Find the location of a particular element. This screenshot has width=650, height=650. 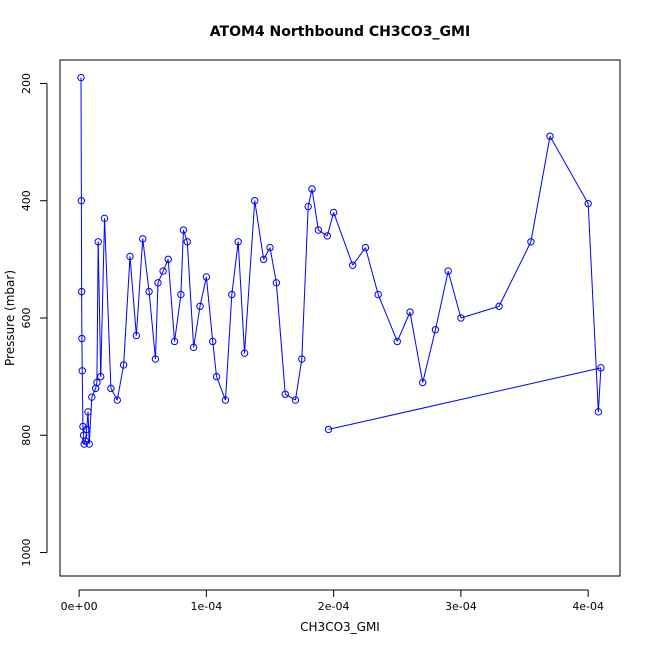

y-tick-label: 800 is located at coordinates (26, 435).